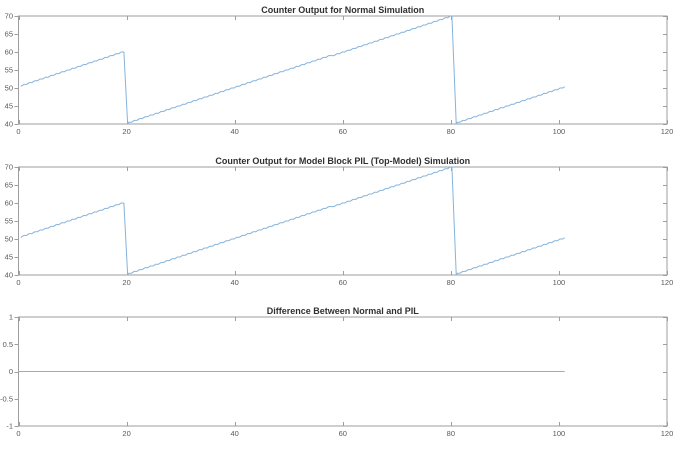 Image resolution: width=691 pixels, height=454 pixels. I want to click on plot-difference-title: Difference Between Normal and PIL, so click(343, 311).